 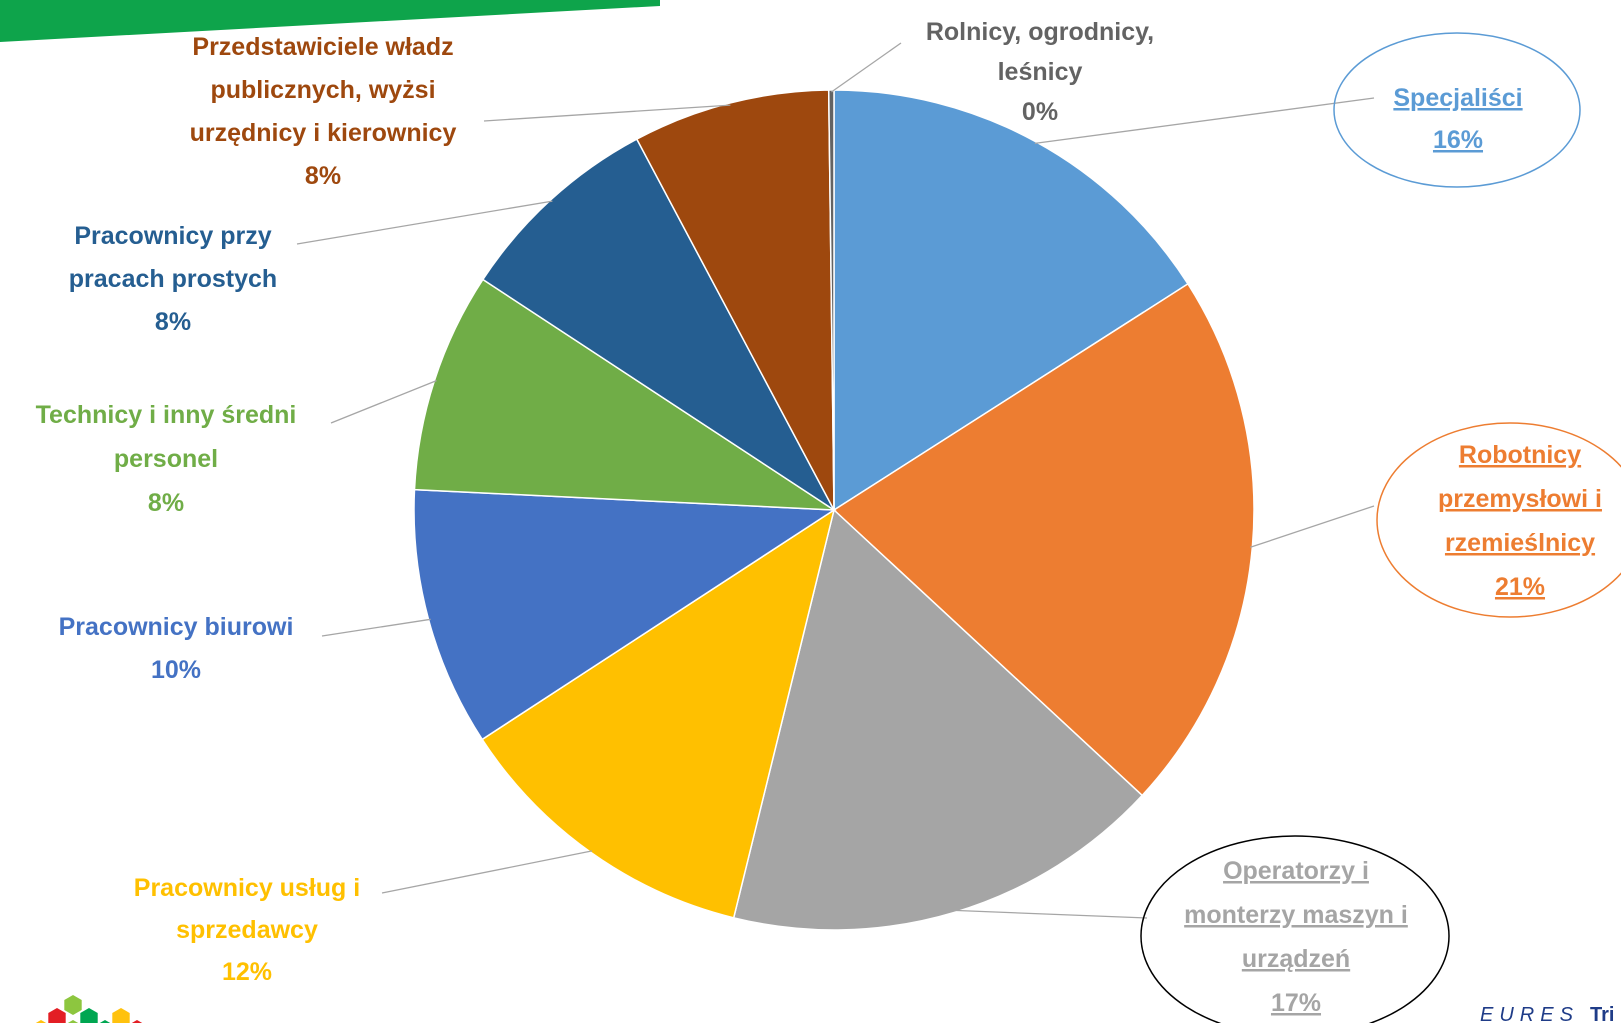 I want to click on slice-label-0-line-0: Specjaliści, so click(x=1457, y=98).